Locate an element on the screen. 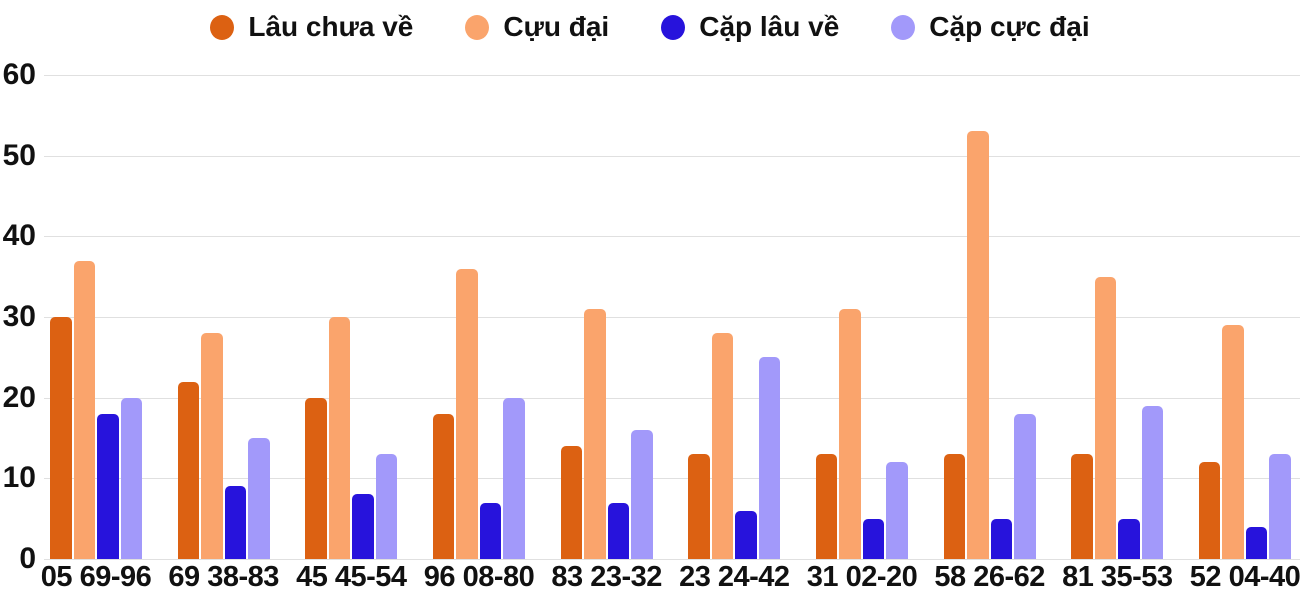  legend-item-2: Cặp lâu về is located at coordinates (750, 27).